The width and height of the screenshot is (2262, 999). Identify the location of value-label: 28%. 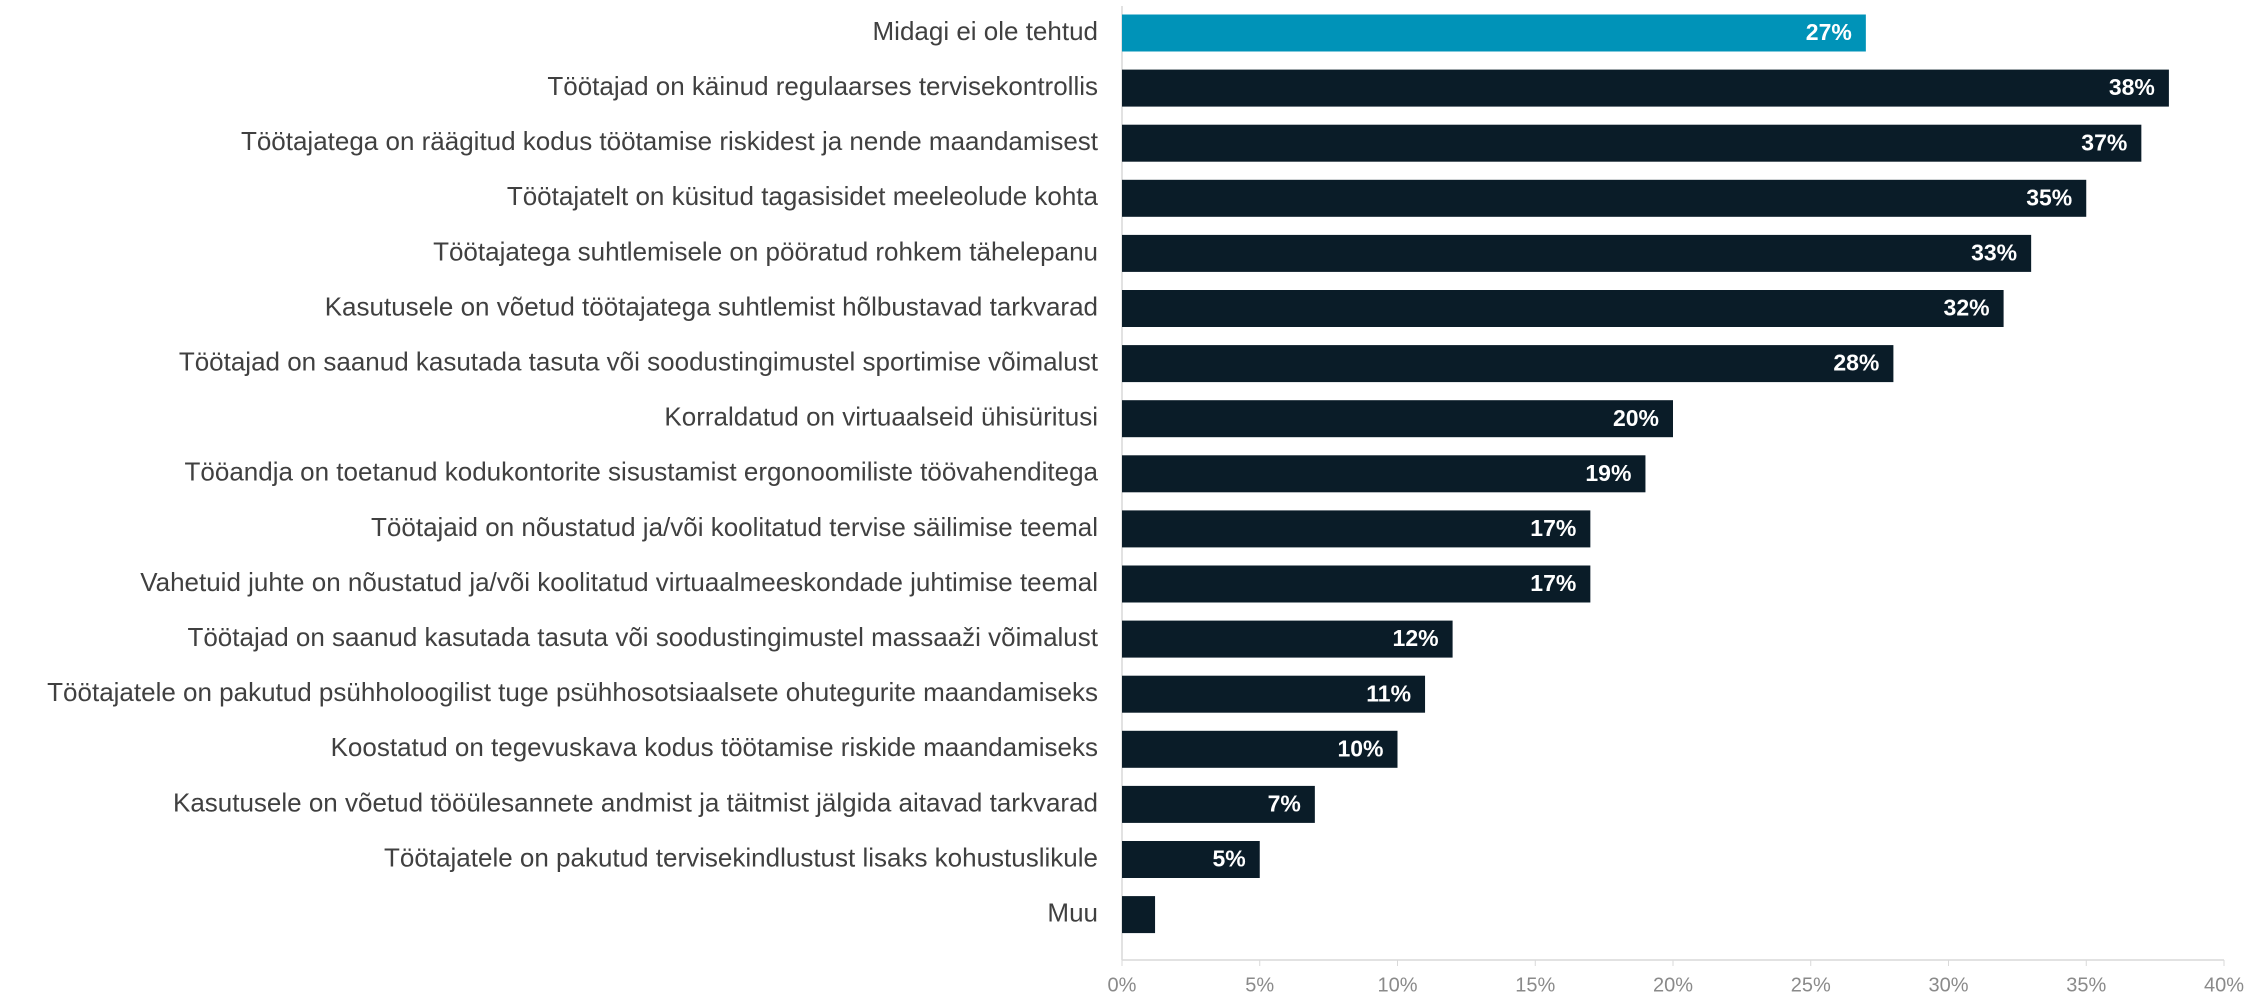
(1856, 363).